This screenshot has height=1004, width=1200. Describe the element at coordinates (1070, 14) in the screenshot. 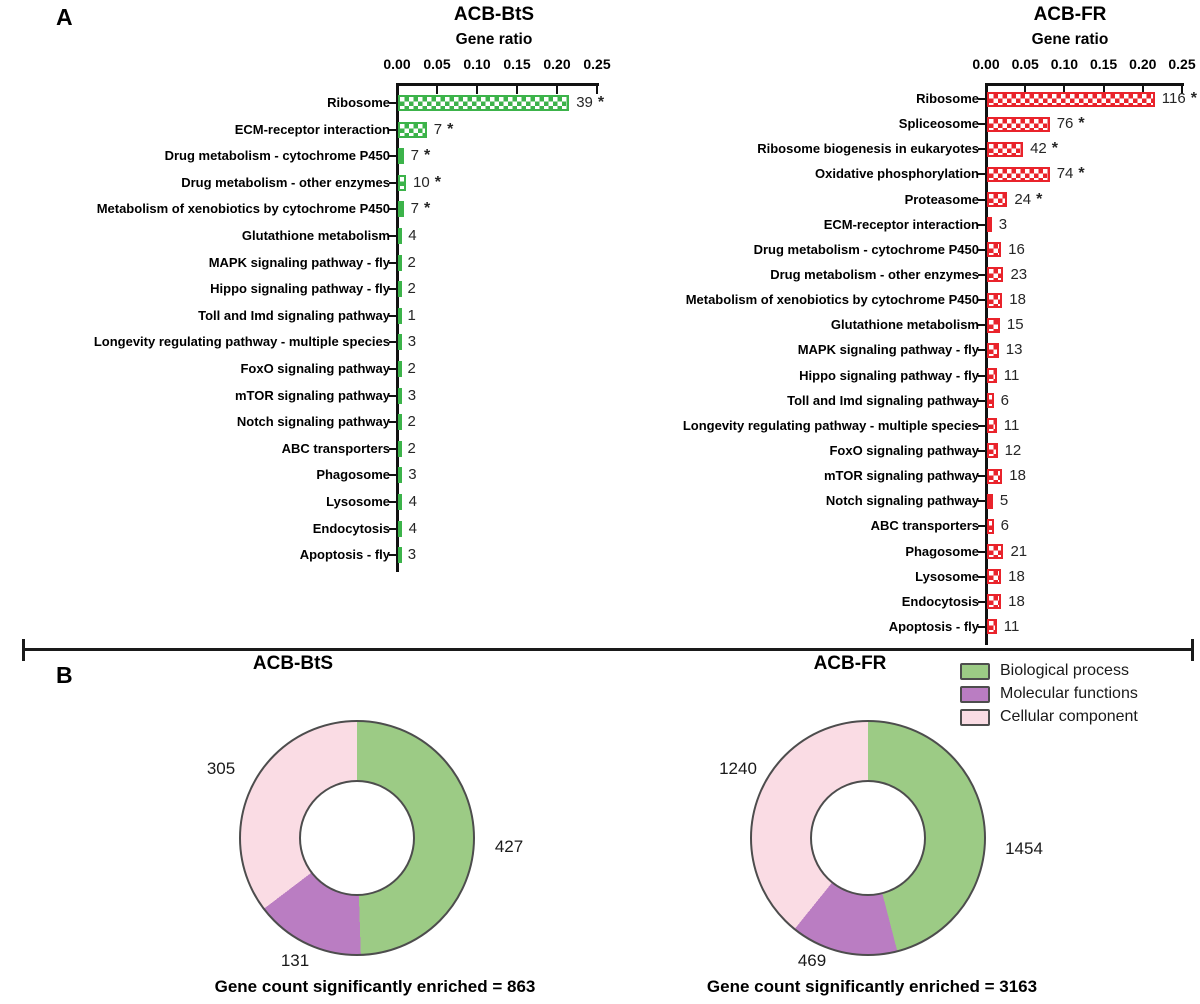

I see `barchart-right-title: ACB-FR` at that location.